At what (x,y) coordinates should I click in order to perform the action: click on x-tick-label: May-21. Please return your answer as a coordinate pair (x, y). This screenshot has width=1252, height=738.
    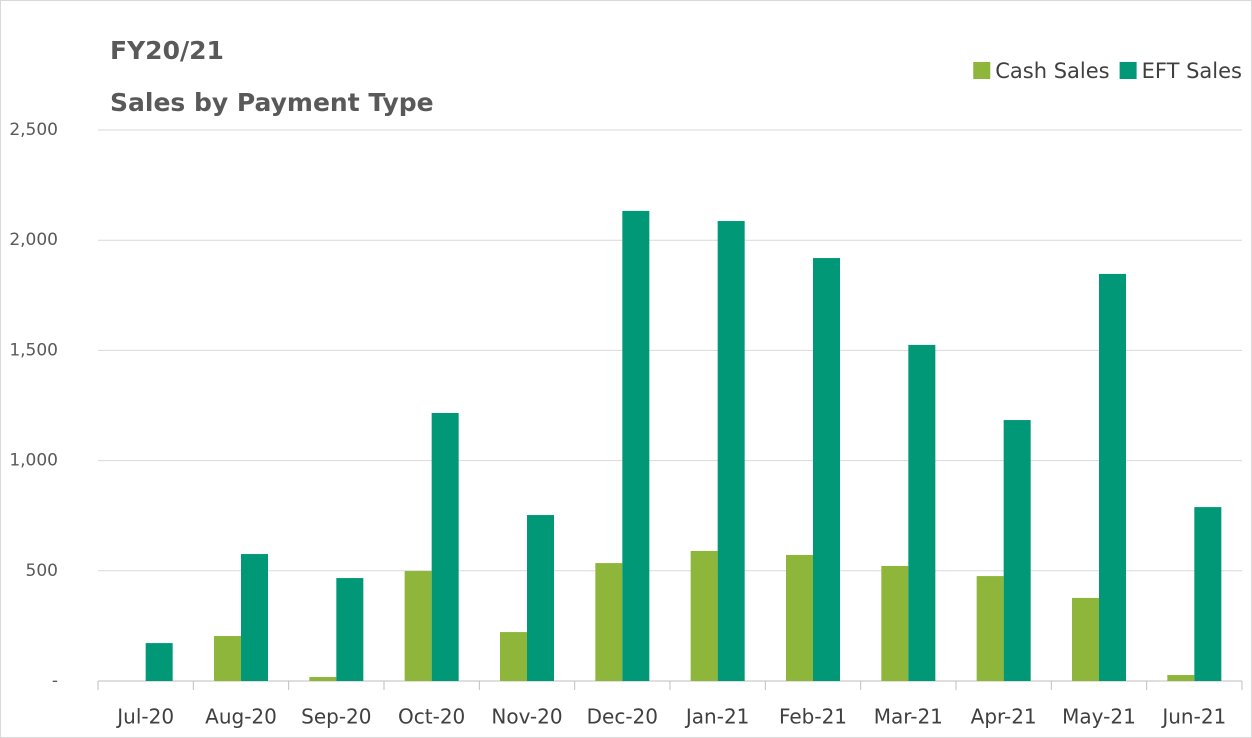
    Looking at the image, I should click on (1099, 717).